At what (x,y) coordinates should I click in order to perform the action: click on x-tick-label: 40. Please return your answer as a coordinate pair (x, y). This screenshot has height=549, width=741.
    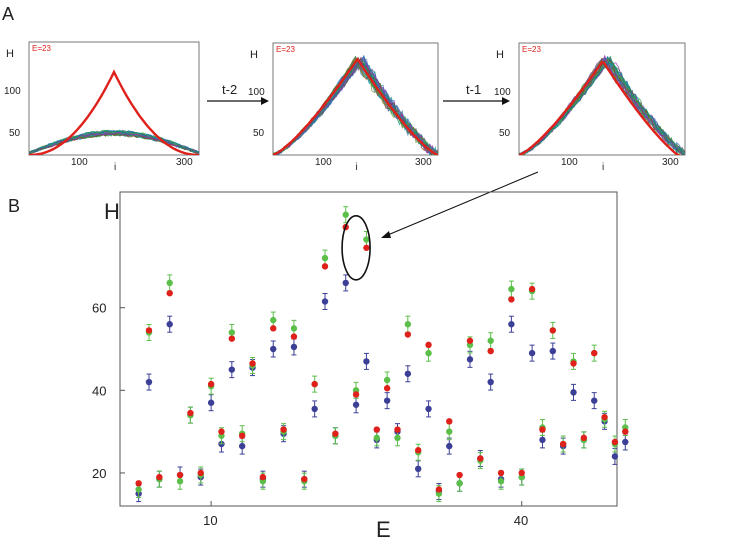
    Looking at the image, I should click on (521, 520).